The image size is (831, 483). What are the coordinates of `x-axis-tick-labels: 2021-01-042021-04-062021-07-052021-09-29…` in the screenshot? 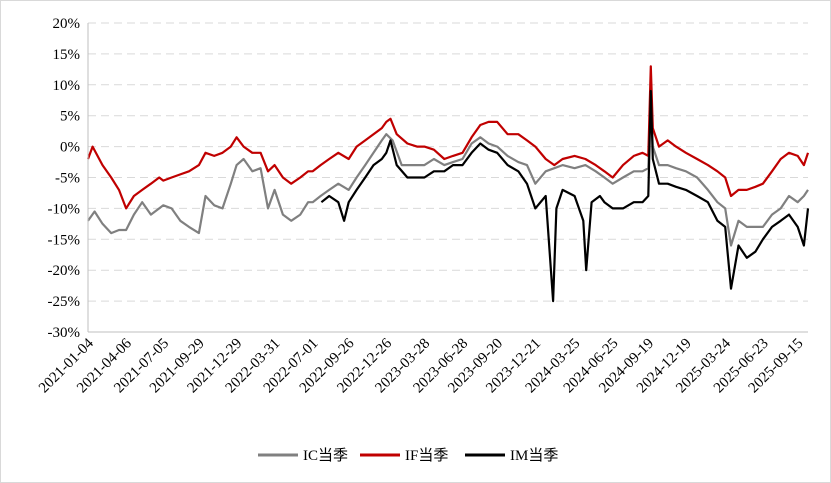 It's located at (421, 365).